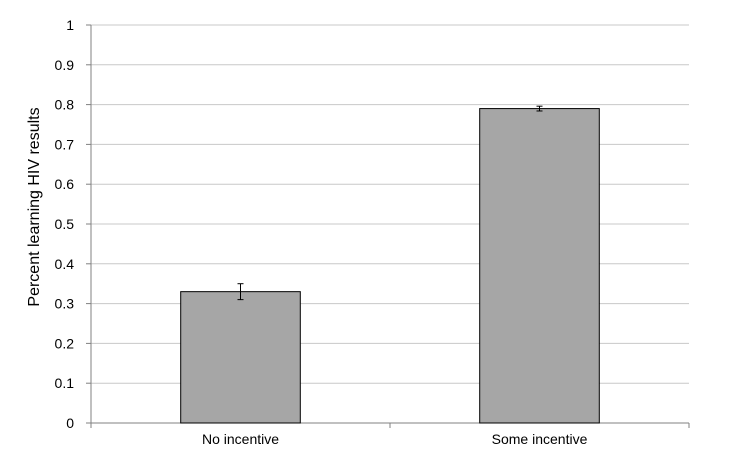  I want to click on y-tick-label: 0.9, so click(65, 65).